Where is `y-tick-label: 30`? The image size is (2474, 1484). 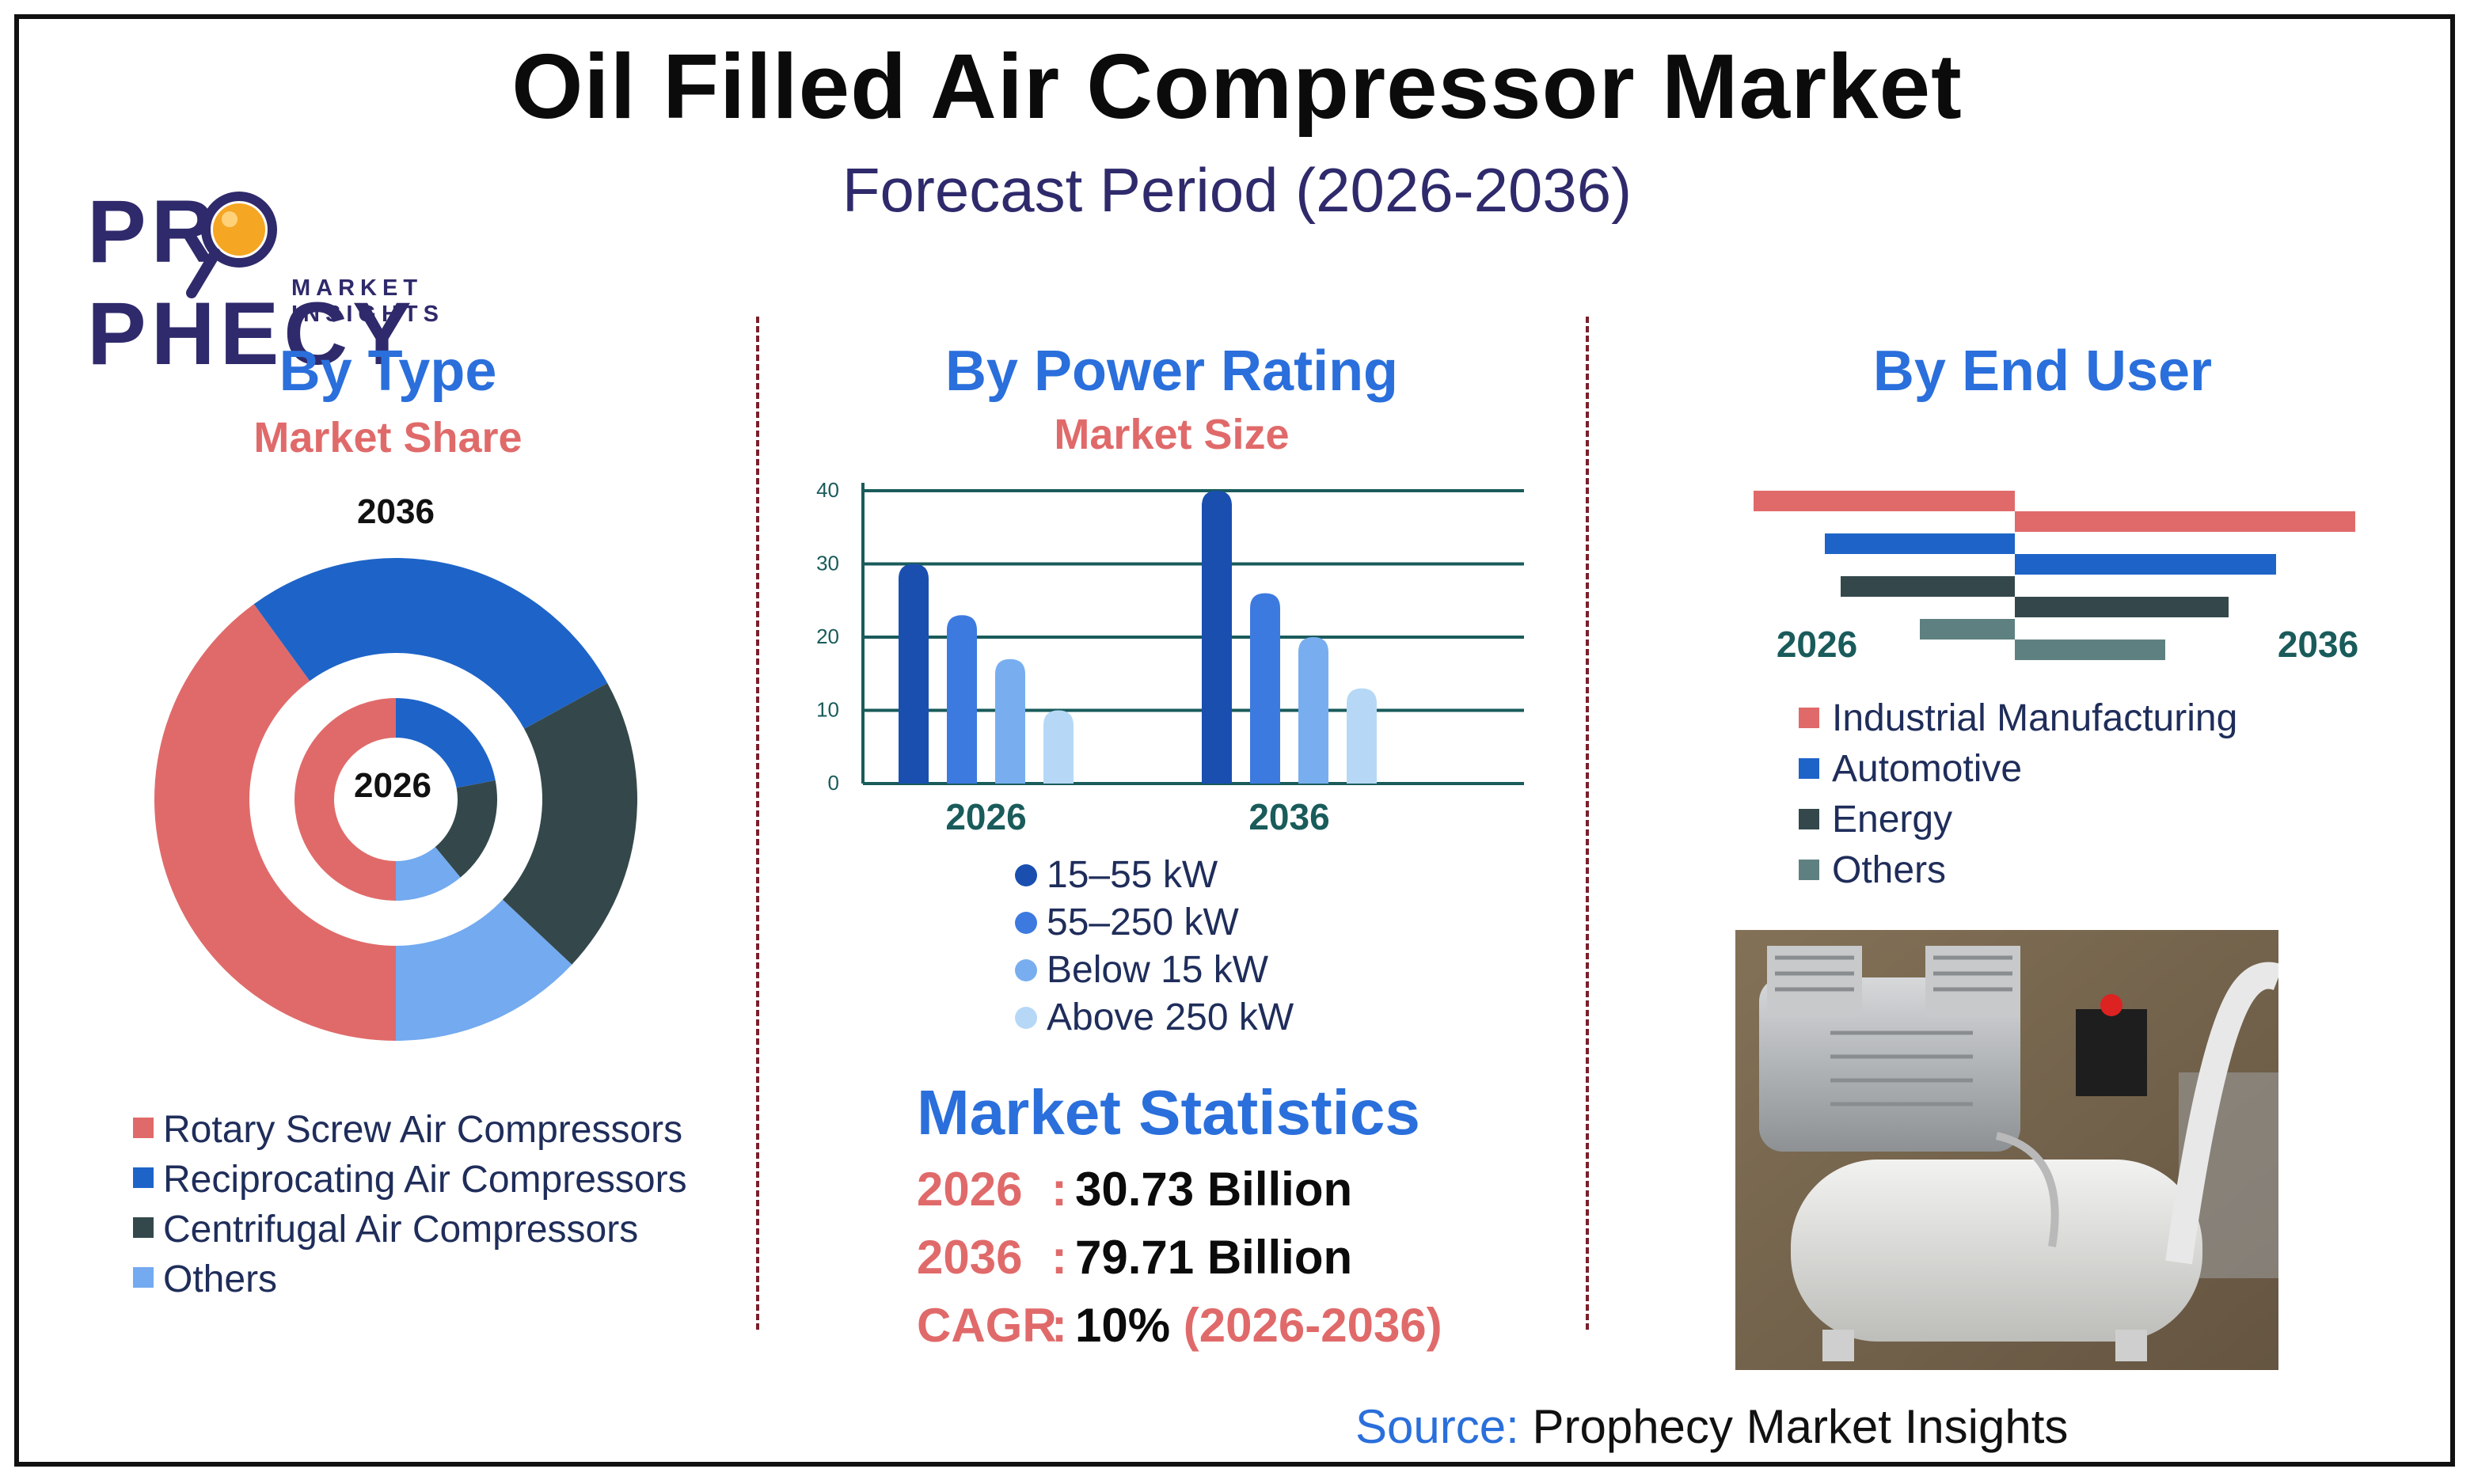 y-tick-label: 30 is located at coordinates (828, 563).